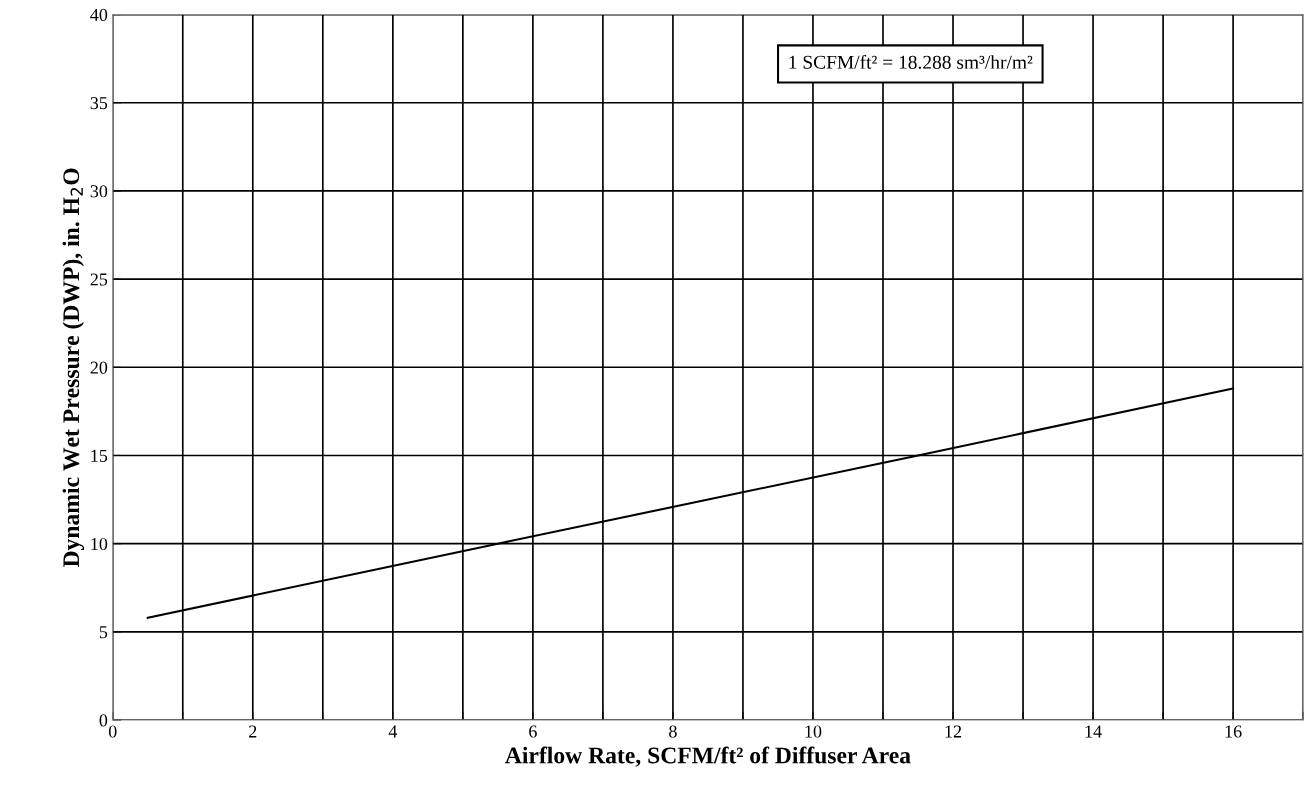  What do you see at coordinates (1233, 731) in the screenshot?
I see `x-tick-label: 16` at bounding box center [1233, 731].